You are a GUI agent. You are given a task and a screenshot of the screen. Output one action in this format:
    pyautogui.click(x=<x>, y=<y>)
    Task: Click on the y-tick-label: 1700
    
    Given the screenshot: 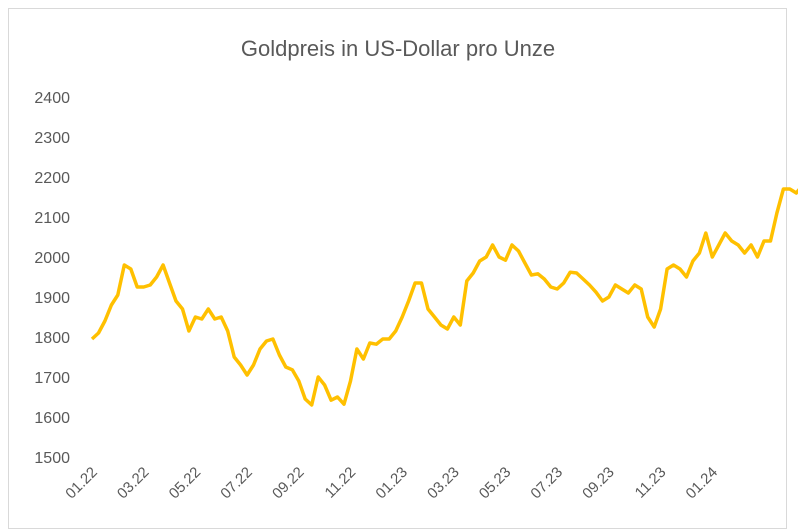 What is the action you would take?
    pyautogui.click(x=52, y=378)
    